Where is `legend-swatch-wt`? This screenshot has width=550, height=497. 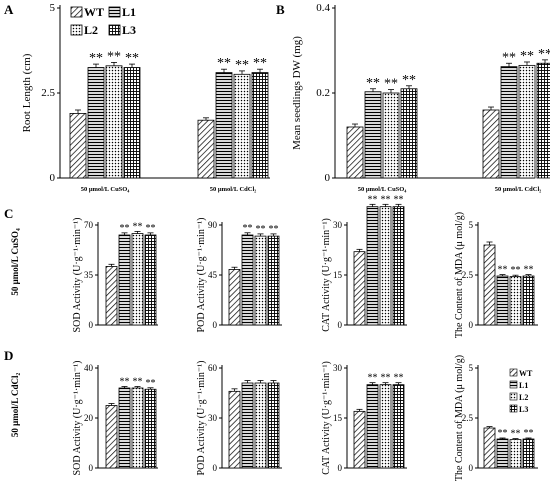
legend-swatch-wt is located at coordinates (76, 12).